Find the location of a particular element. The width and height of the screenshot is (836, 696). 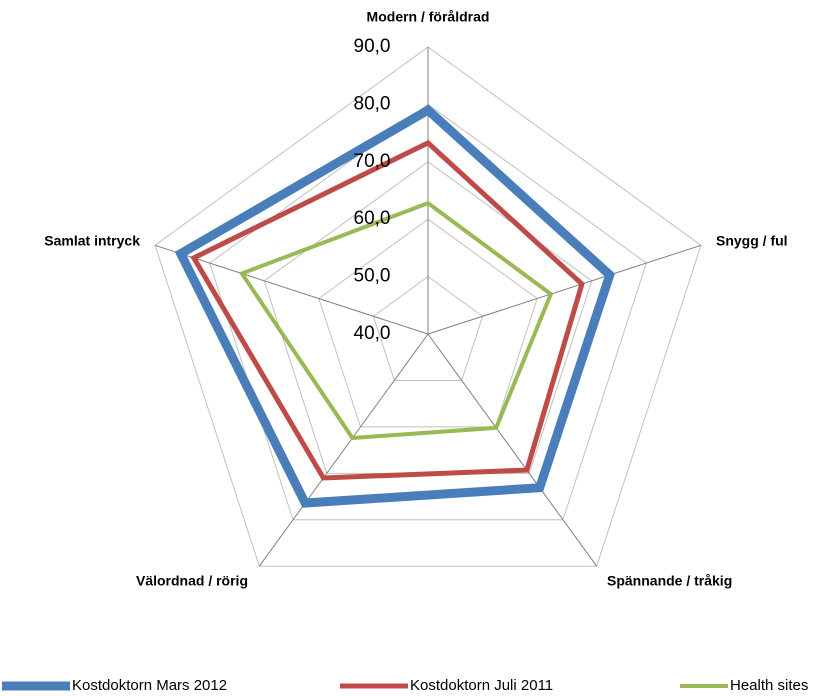

tick-label: 60,0 is located at coordinates (372, 218).